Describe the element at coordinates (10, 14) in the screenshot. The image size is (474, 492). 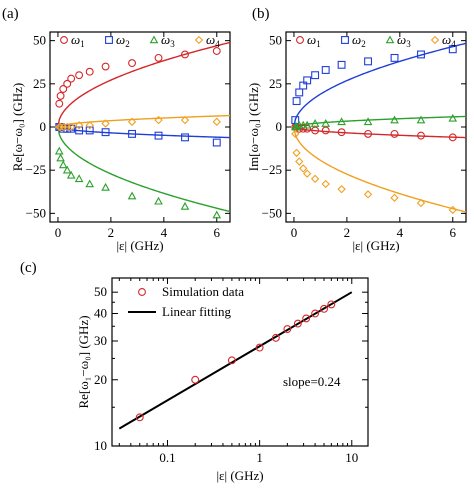
I see `panel-a-label: (a)` at that location.